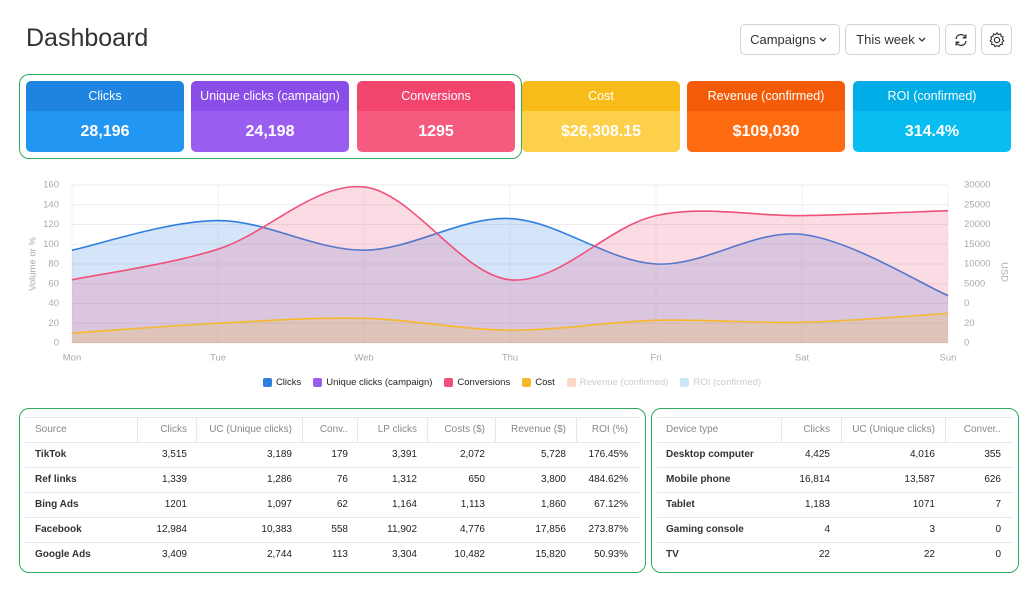 This screenshot has height=591, width=1024. What do you see at coordinates (698, 479) in the screenshot?
I see `row-label: Mobile phone` at bounding box center [698, 479].